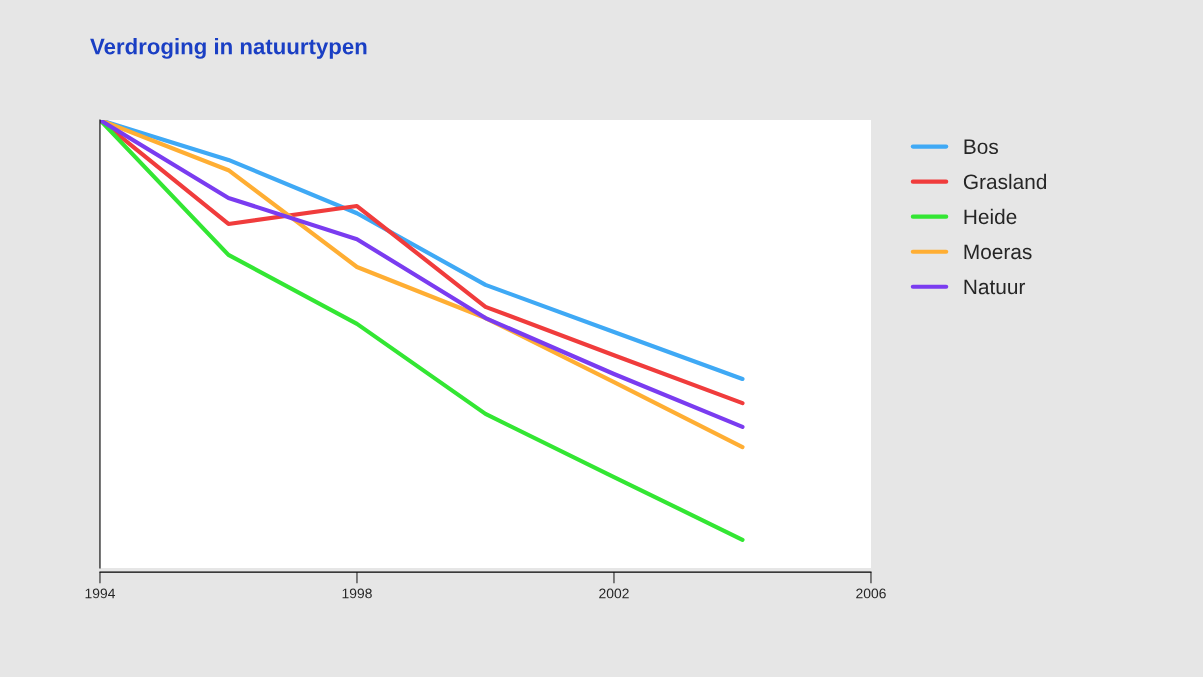 The image size is (1203, 677). What do you see at coordinates (981, 147) in the screenshot?
I see `legend-label: Bos` at bounding box center [981, 147].